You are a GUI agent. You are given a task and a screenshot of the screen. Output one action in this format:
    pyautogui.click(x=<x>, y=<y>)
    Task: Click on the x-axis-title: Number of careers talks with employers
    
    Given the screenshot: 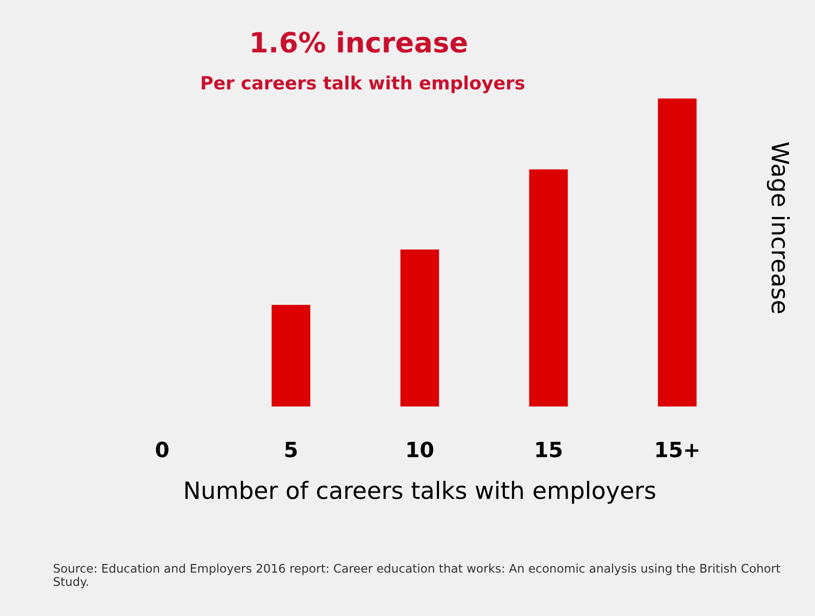 What is the action you would take?
    pyautogui.click(x=420, y=492)
    